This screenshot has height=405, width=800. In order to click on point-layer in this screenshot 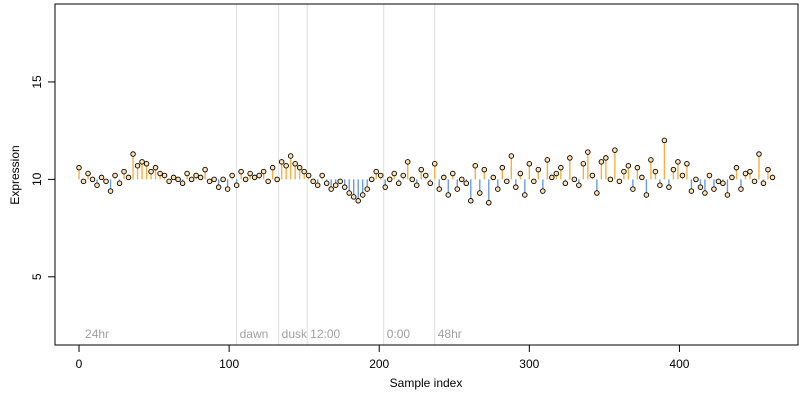, I will do `click(426, 171)`.